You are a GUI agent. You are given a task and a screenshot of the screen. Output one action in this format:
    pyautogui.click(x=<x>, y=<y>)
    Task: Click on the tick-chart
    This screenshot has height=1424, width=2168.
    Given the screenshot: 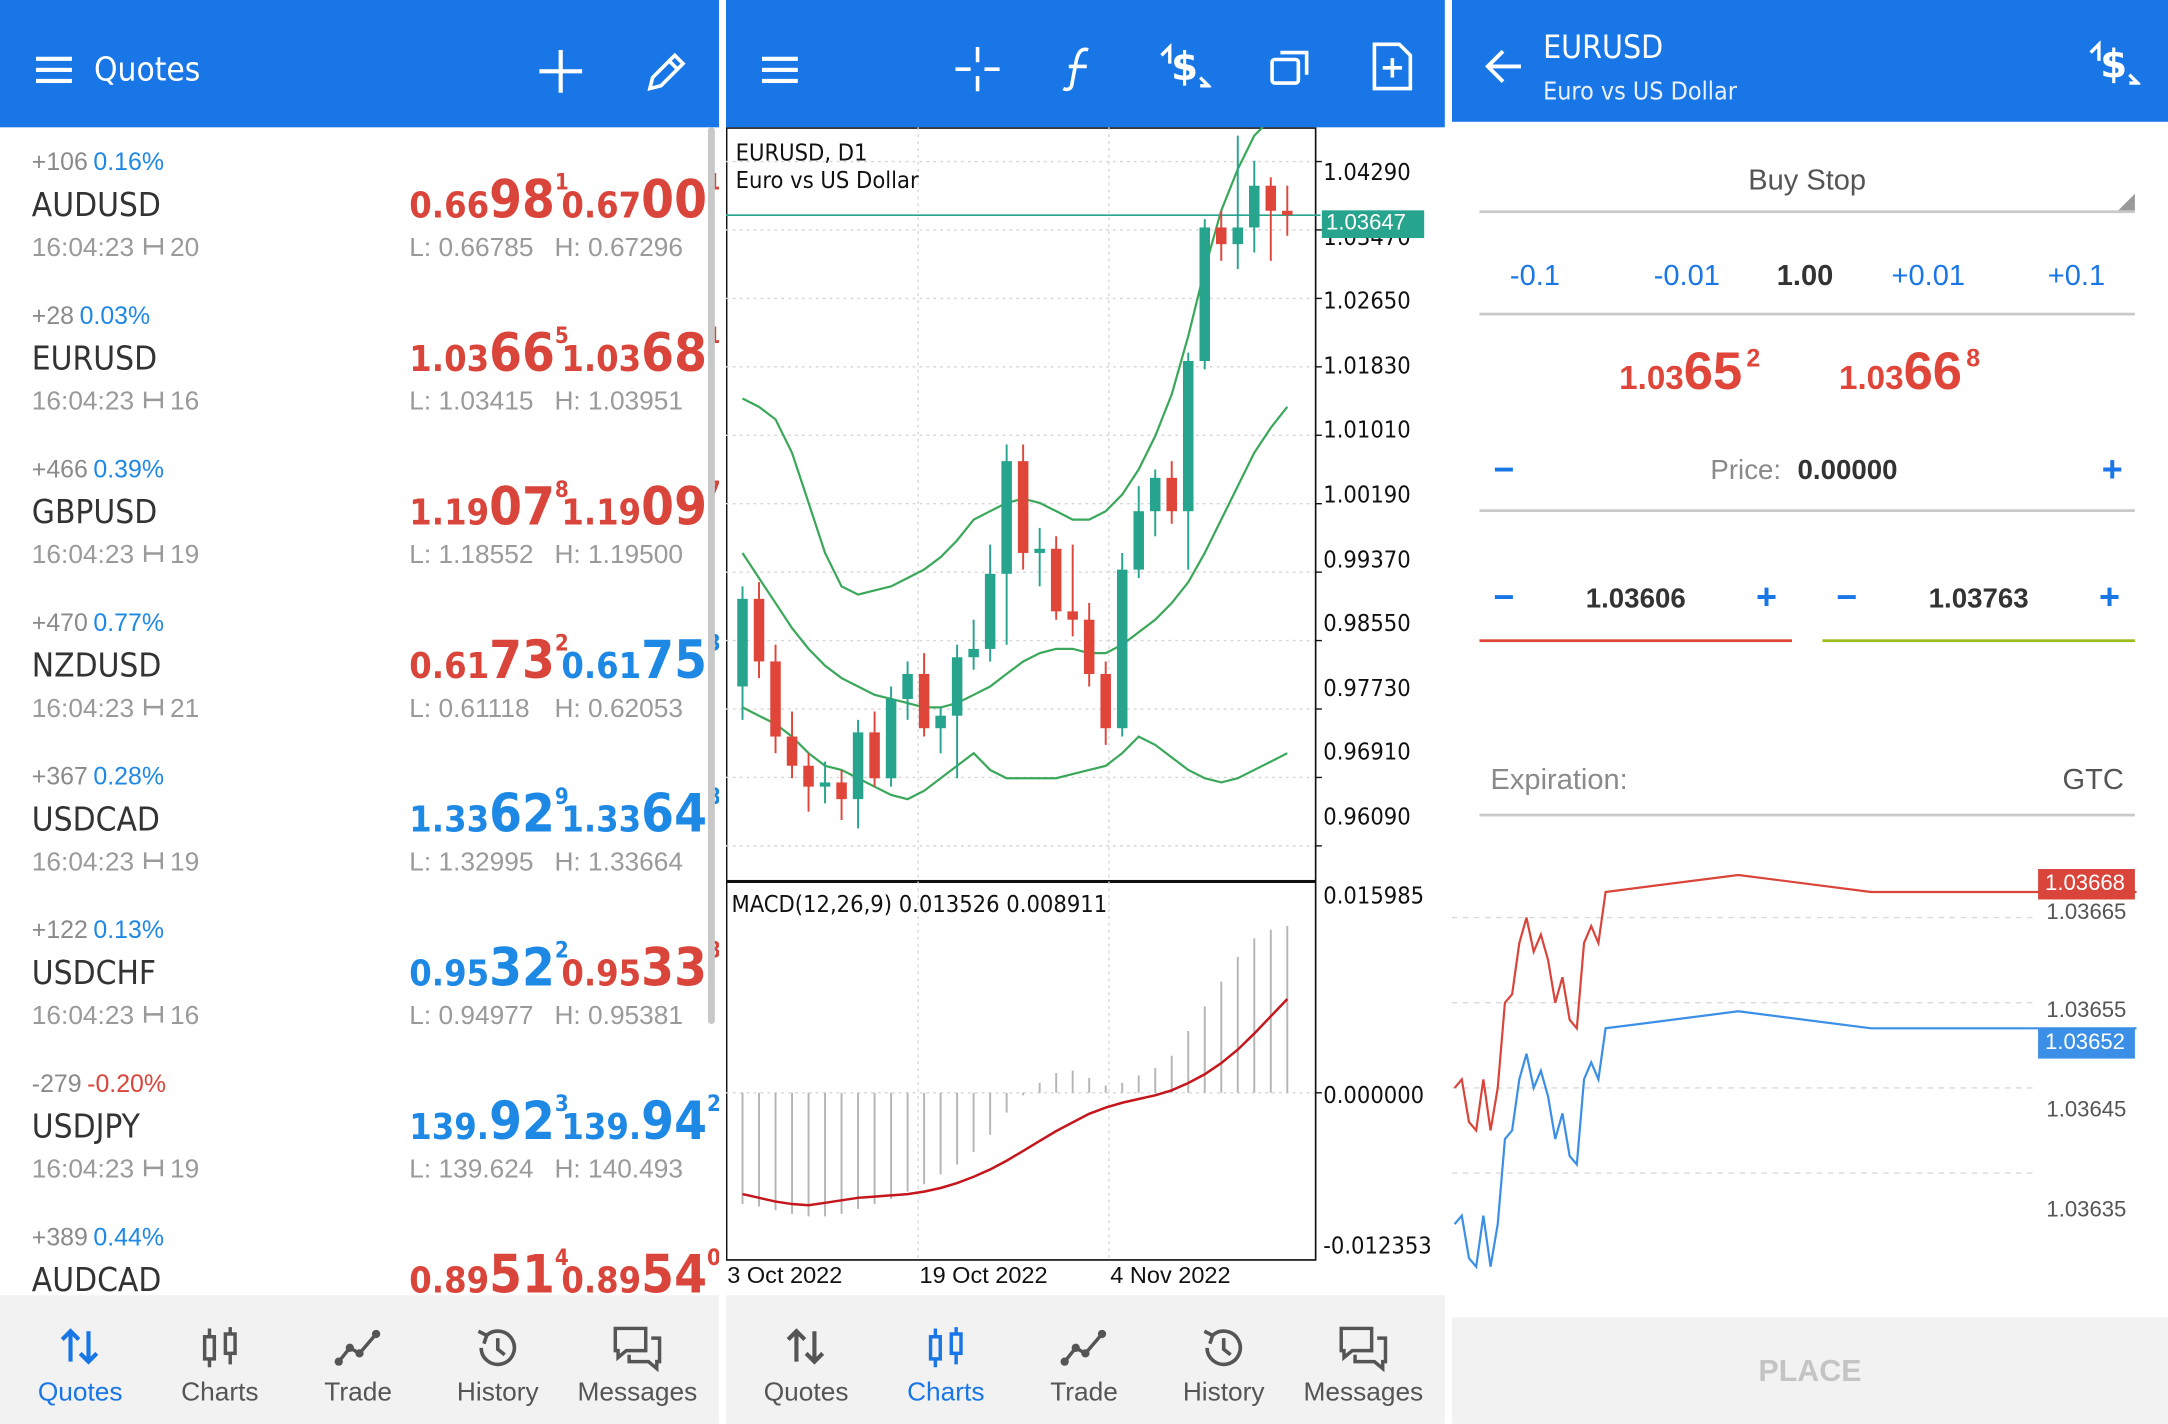 What is the action you would take?
    pyautogui.click(x=1794, y=1071)
    